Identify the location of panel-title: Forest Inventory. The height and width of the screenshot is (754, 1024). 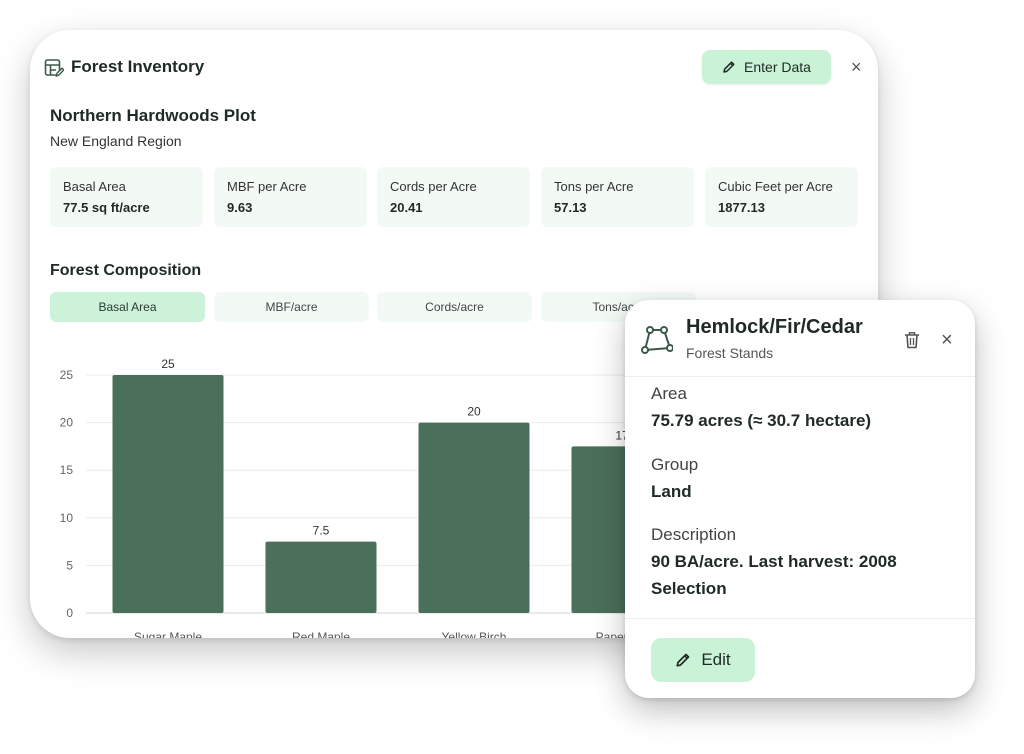
(138, 66).